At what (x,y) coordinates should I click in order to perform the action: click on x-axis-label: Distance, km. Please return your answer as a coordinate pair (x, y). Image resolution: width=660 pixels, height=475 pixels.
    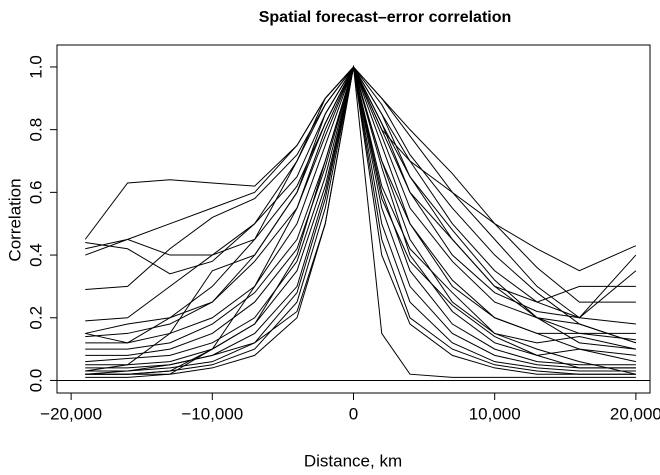
    Looking at the image, I should click on (353, 460).